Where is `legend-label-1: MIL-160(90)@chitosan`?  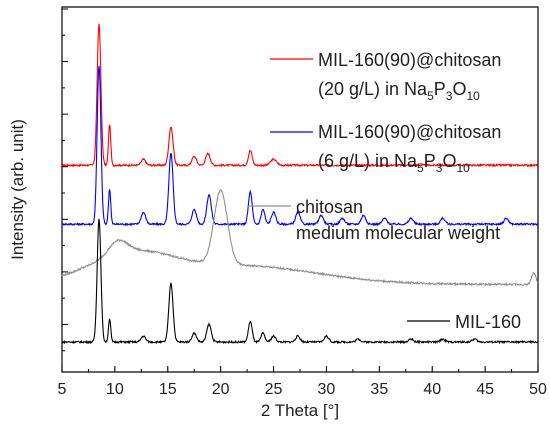
legend-label-1: MIL-160(90)@chitosan is located at coordinates (409, 132).